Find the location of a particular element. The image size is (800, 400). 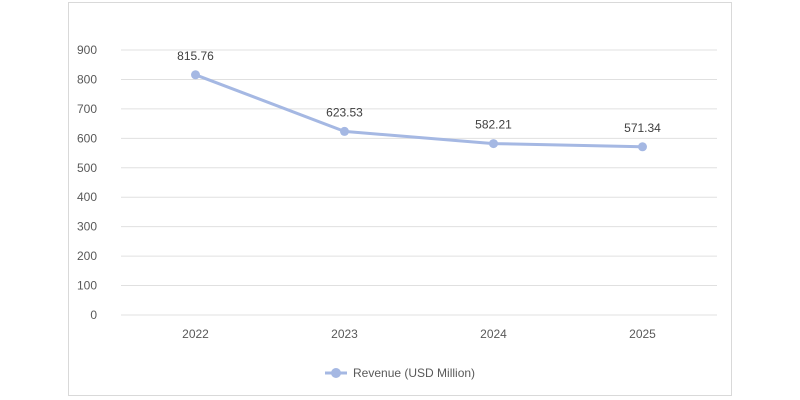

data-label: 571.34 is located at coordinates (642, 128).